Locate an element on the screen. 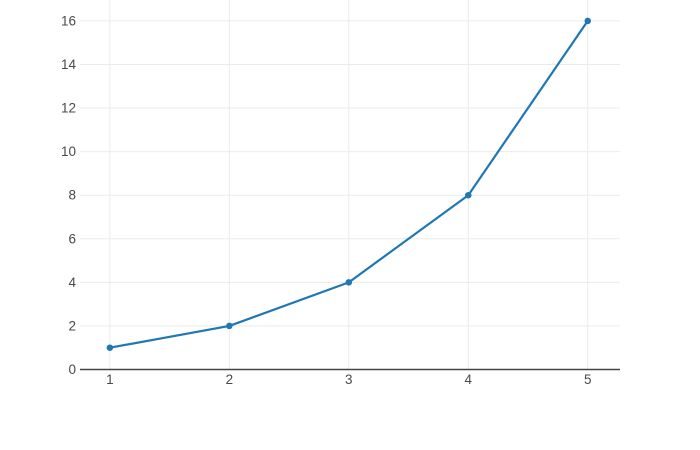 The height and width of the screenshot is (450, 700). x-axis-tick-label: 2 is located at coordinates (230, 379).